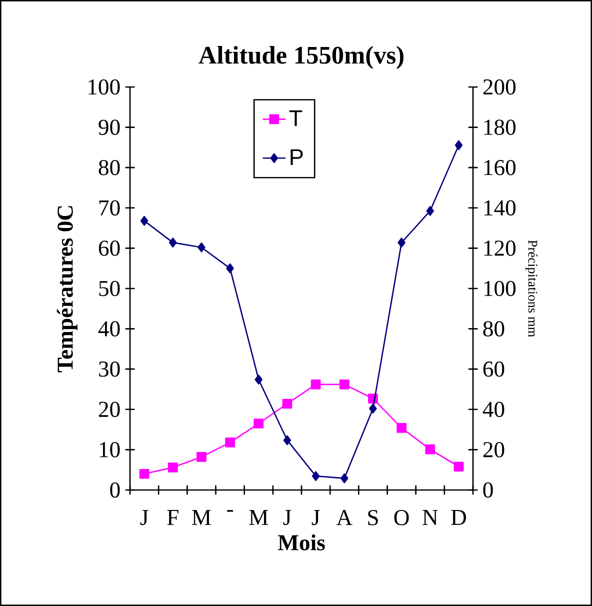 This screenshot has width=592, height=606. What do you see at coordinates (500, 127) in the screenshot?
I see `y2-tick-label: 180` at bounding box center [500, 127].